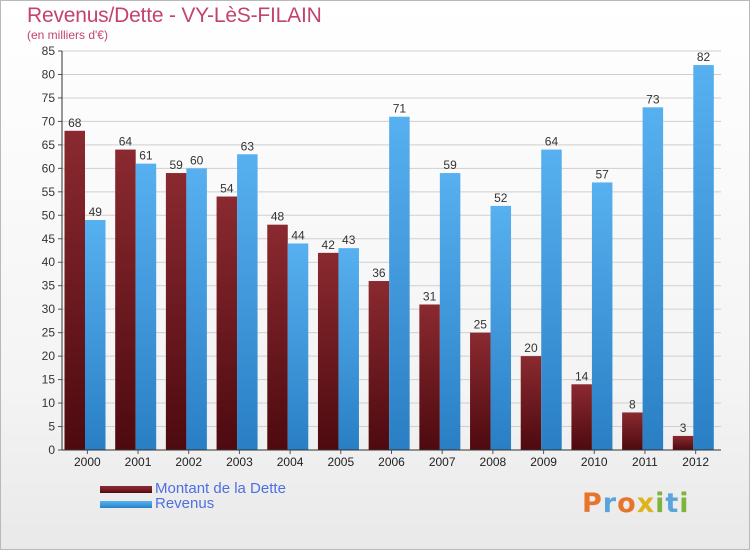 Image resolution: width=750 pixels, height=550 pixels. Describe the element at coordinates (49, 145) in the screenshot. I see `y-tick-label: 65` at that location.